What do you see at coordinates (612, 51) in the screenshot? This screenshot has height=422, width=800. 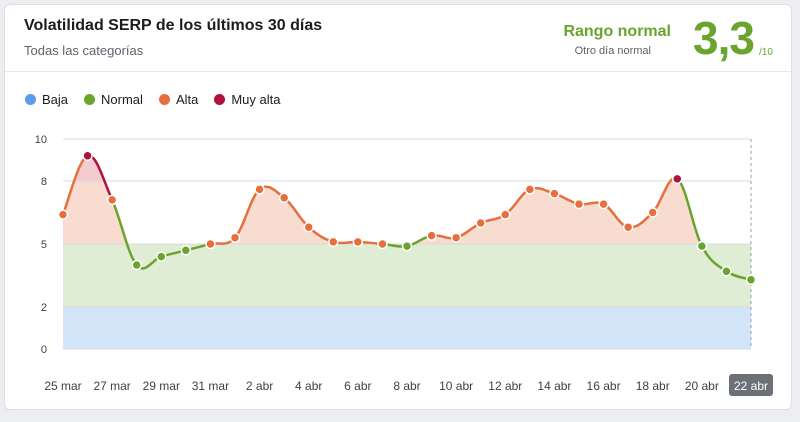 I see `range-sub: Otro día normal` at bounding box center [612, 51].